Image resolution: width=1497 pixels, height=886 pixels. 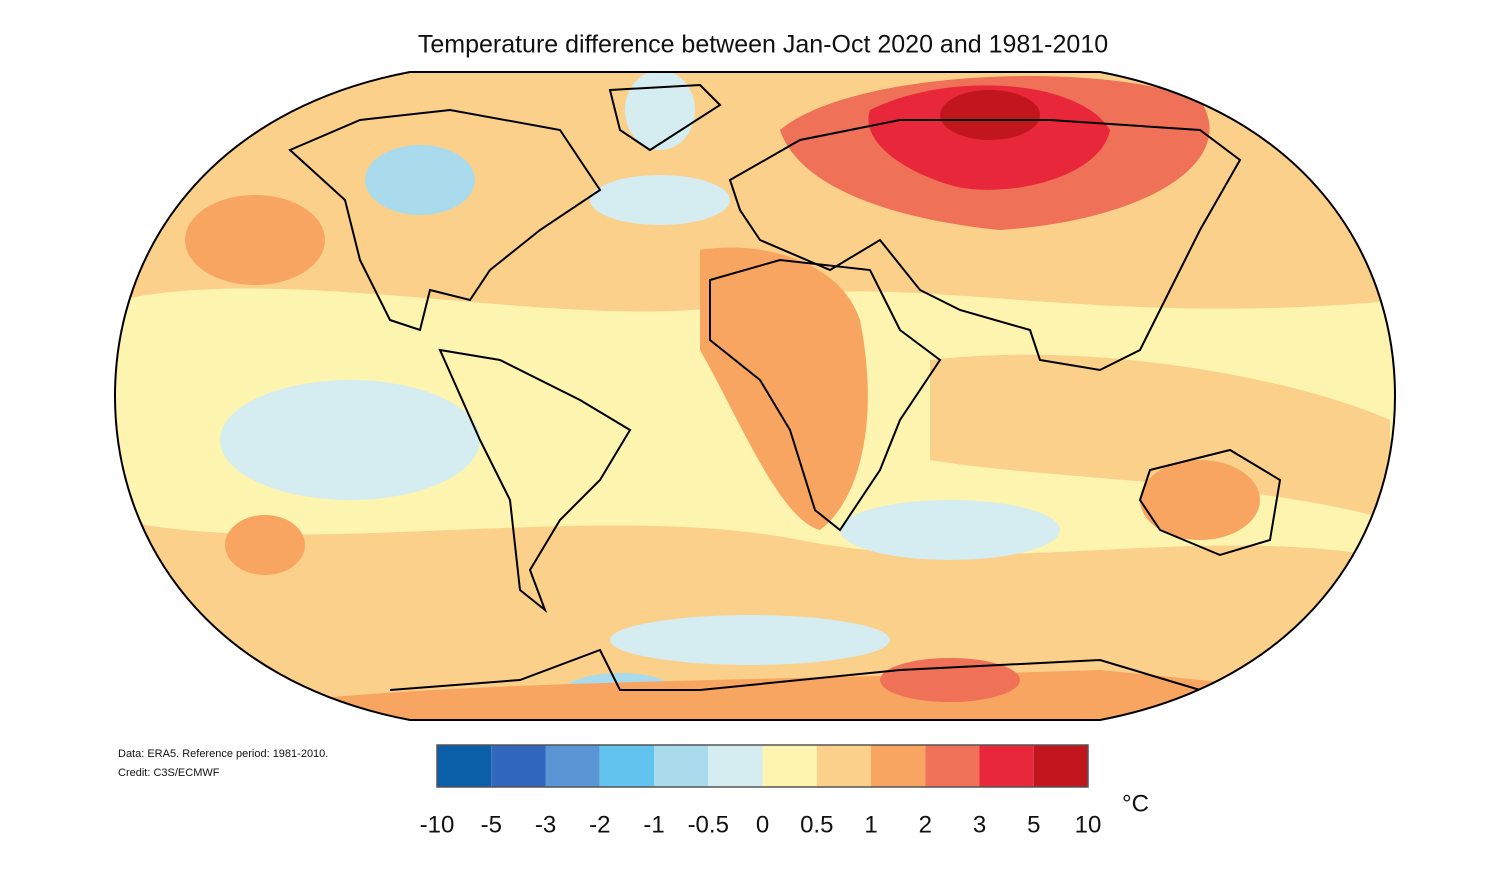 I want to click on colorbar-tick-label: -3, so click(x=545, y=824).